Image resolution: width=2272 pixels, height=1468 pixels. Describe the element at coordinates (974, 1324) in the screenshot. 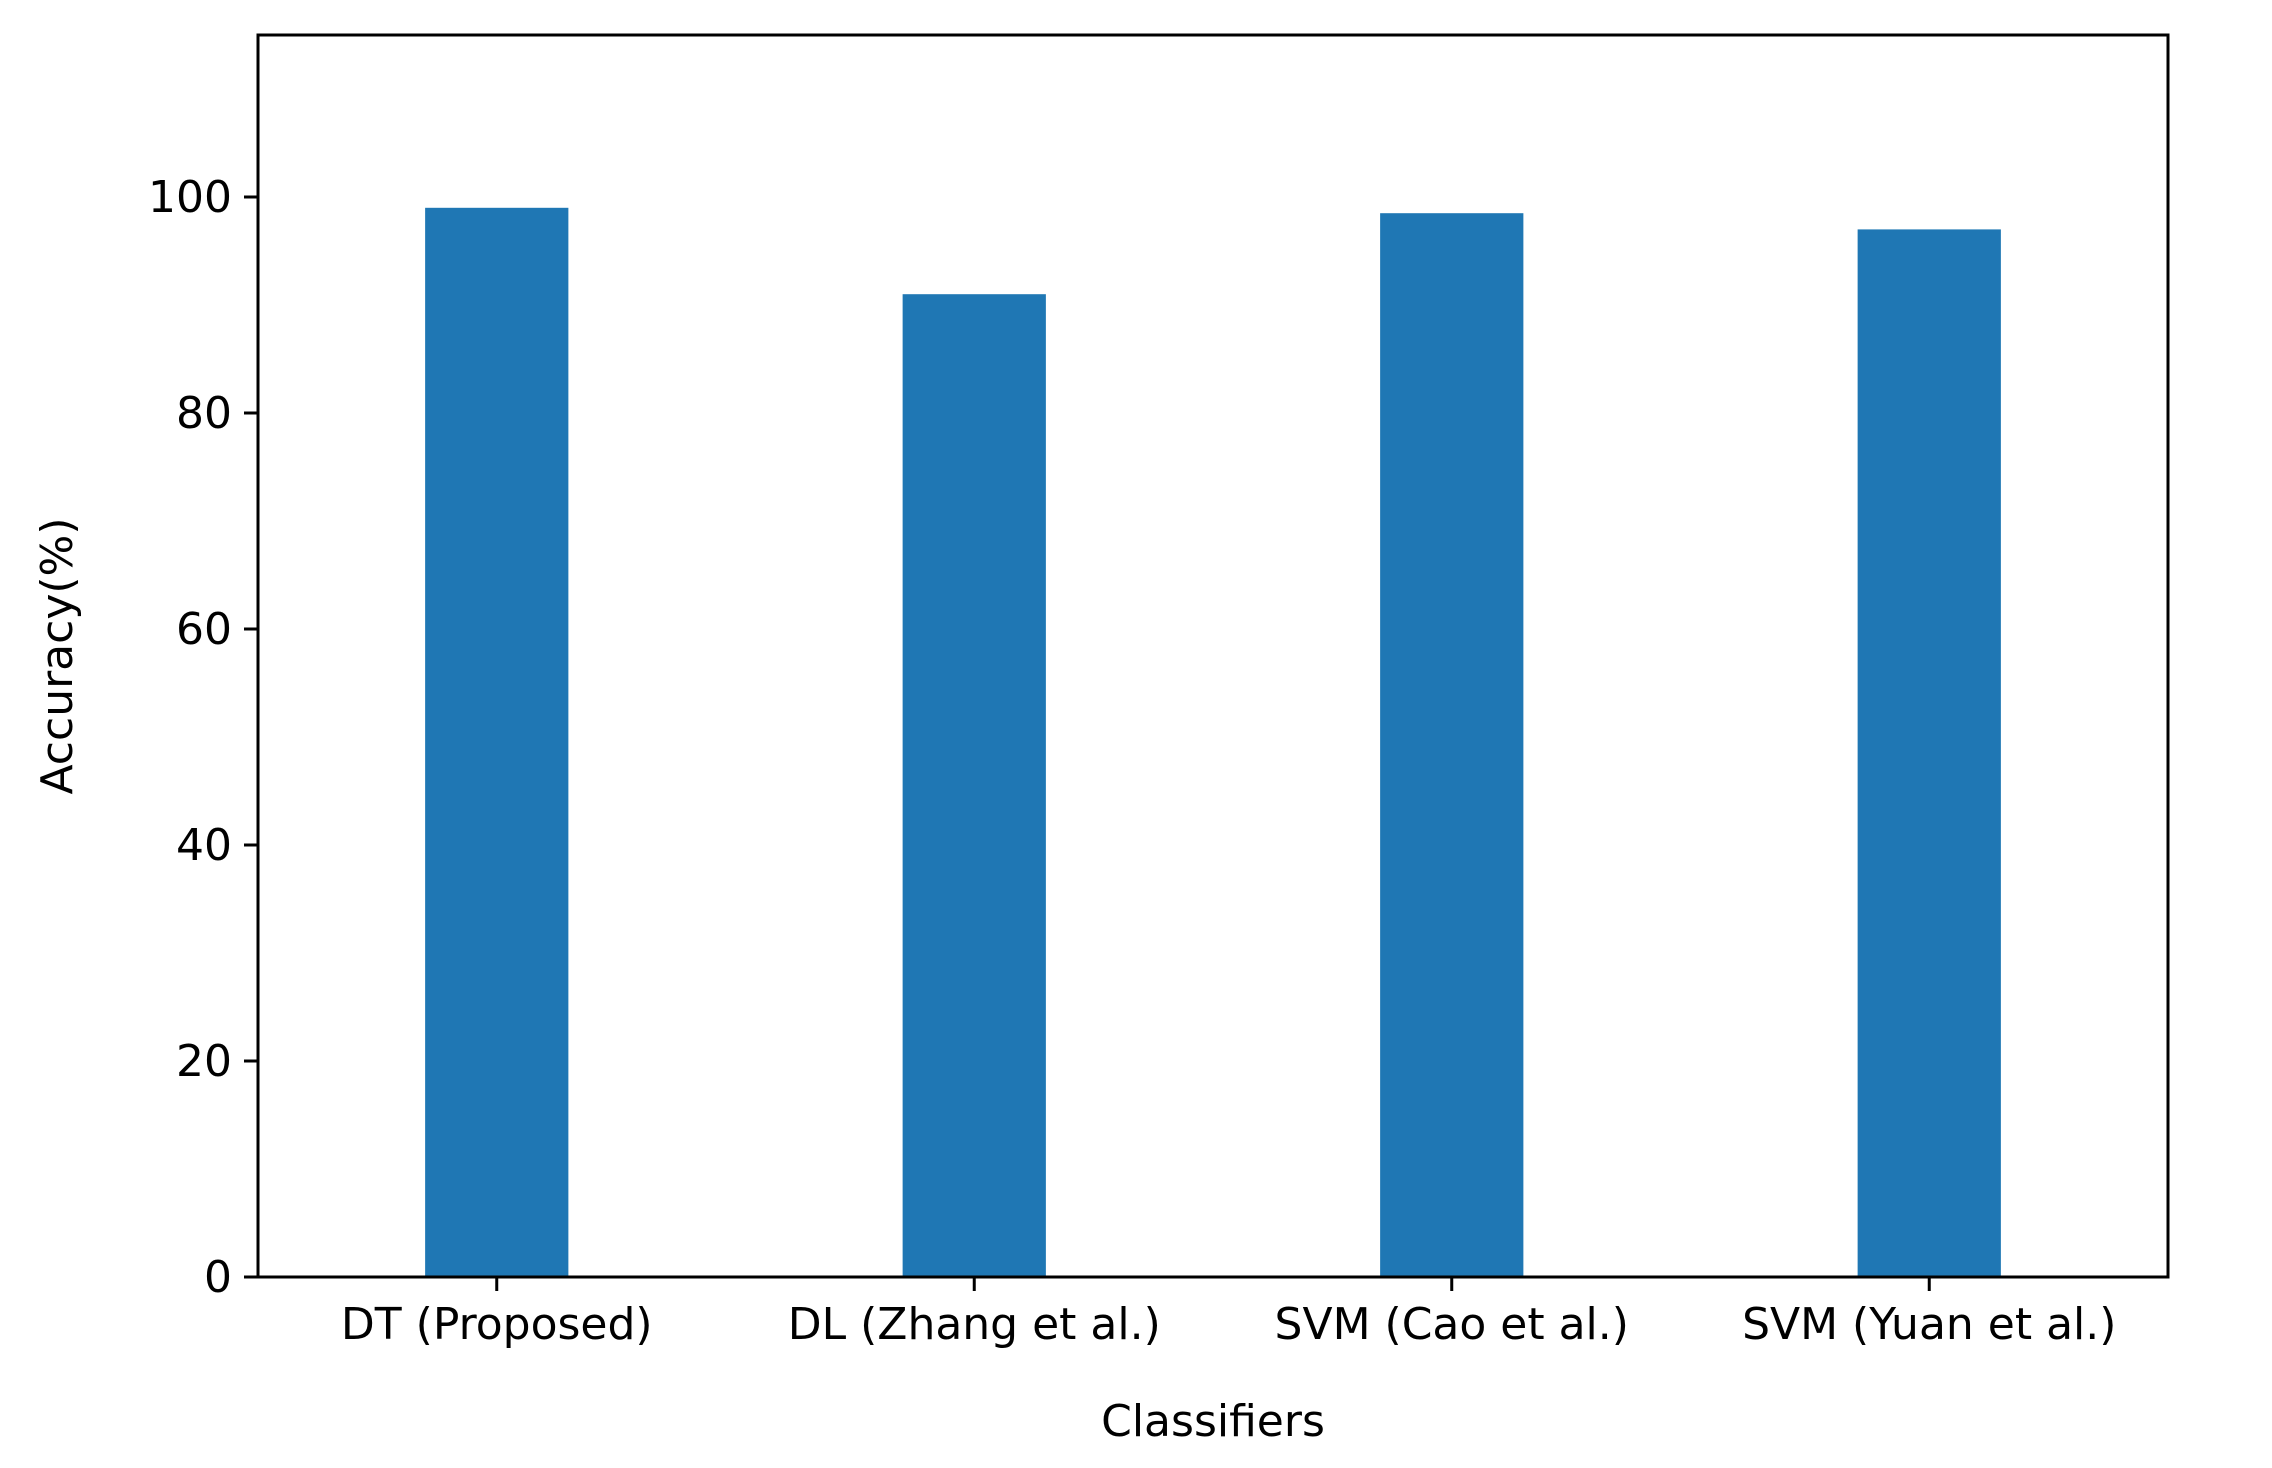

I see `x-tick-label-1: DL (Zhang et al.)` at that location.